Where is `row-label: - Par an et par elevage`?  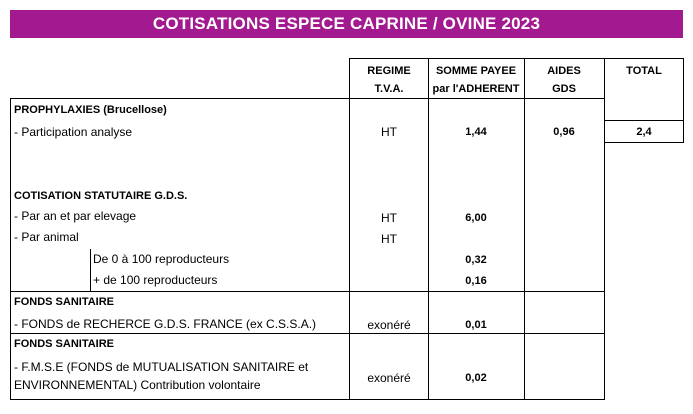 row-label: - Par an et par elevage is located at coordinates (75, 216).